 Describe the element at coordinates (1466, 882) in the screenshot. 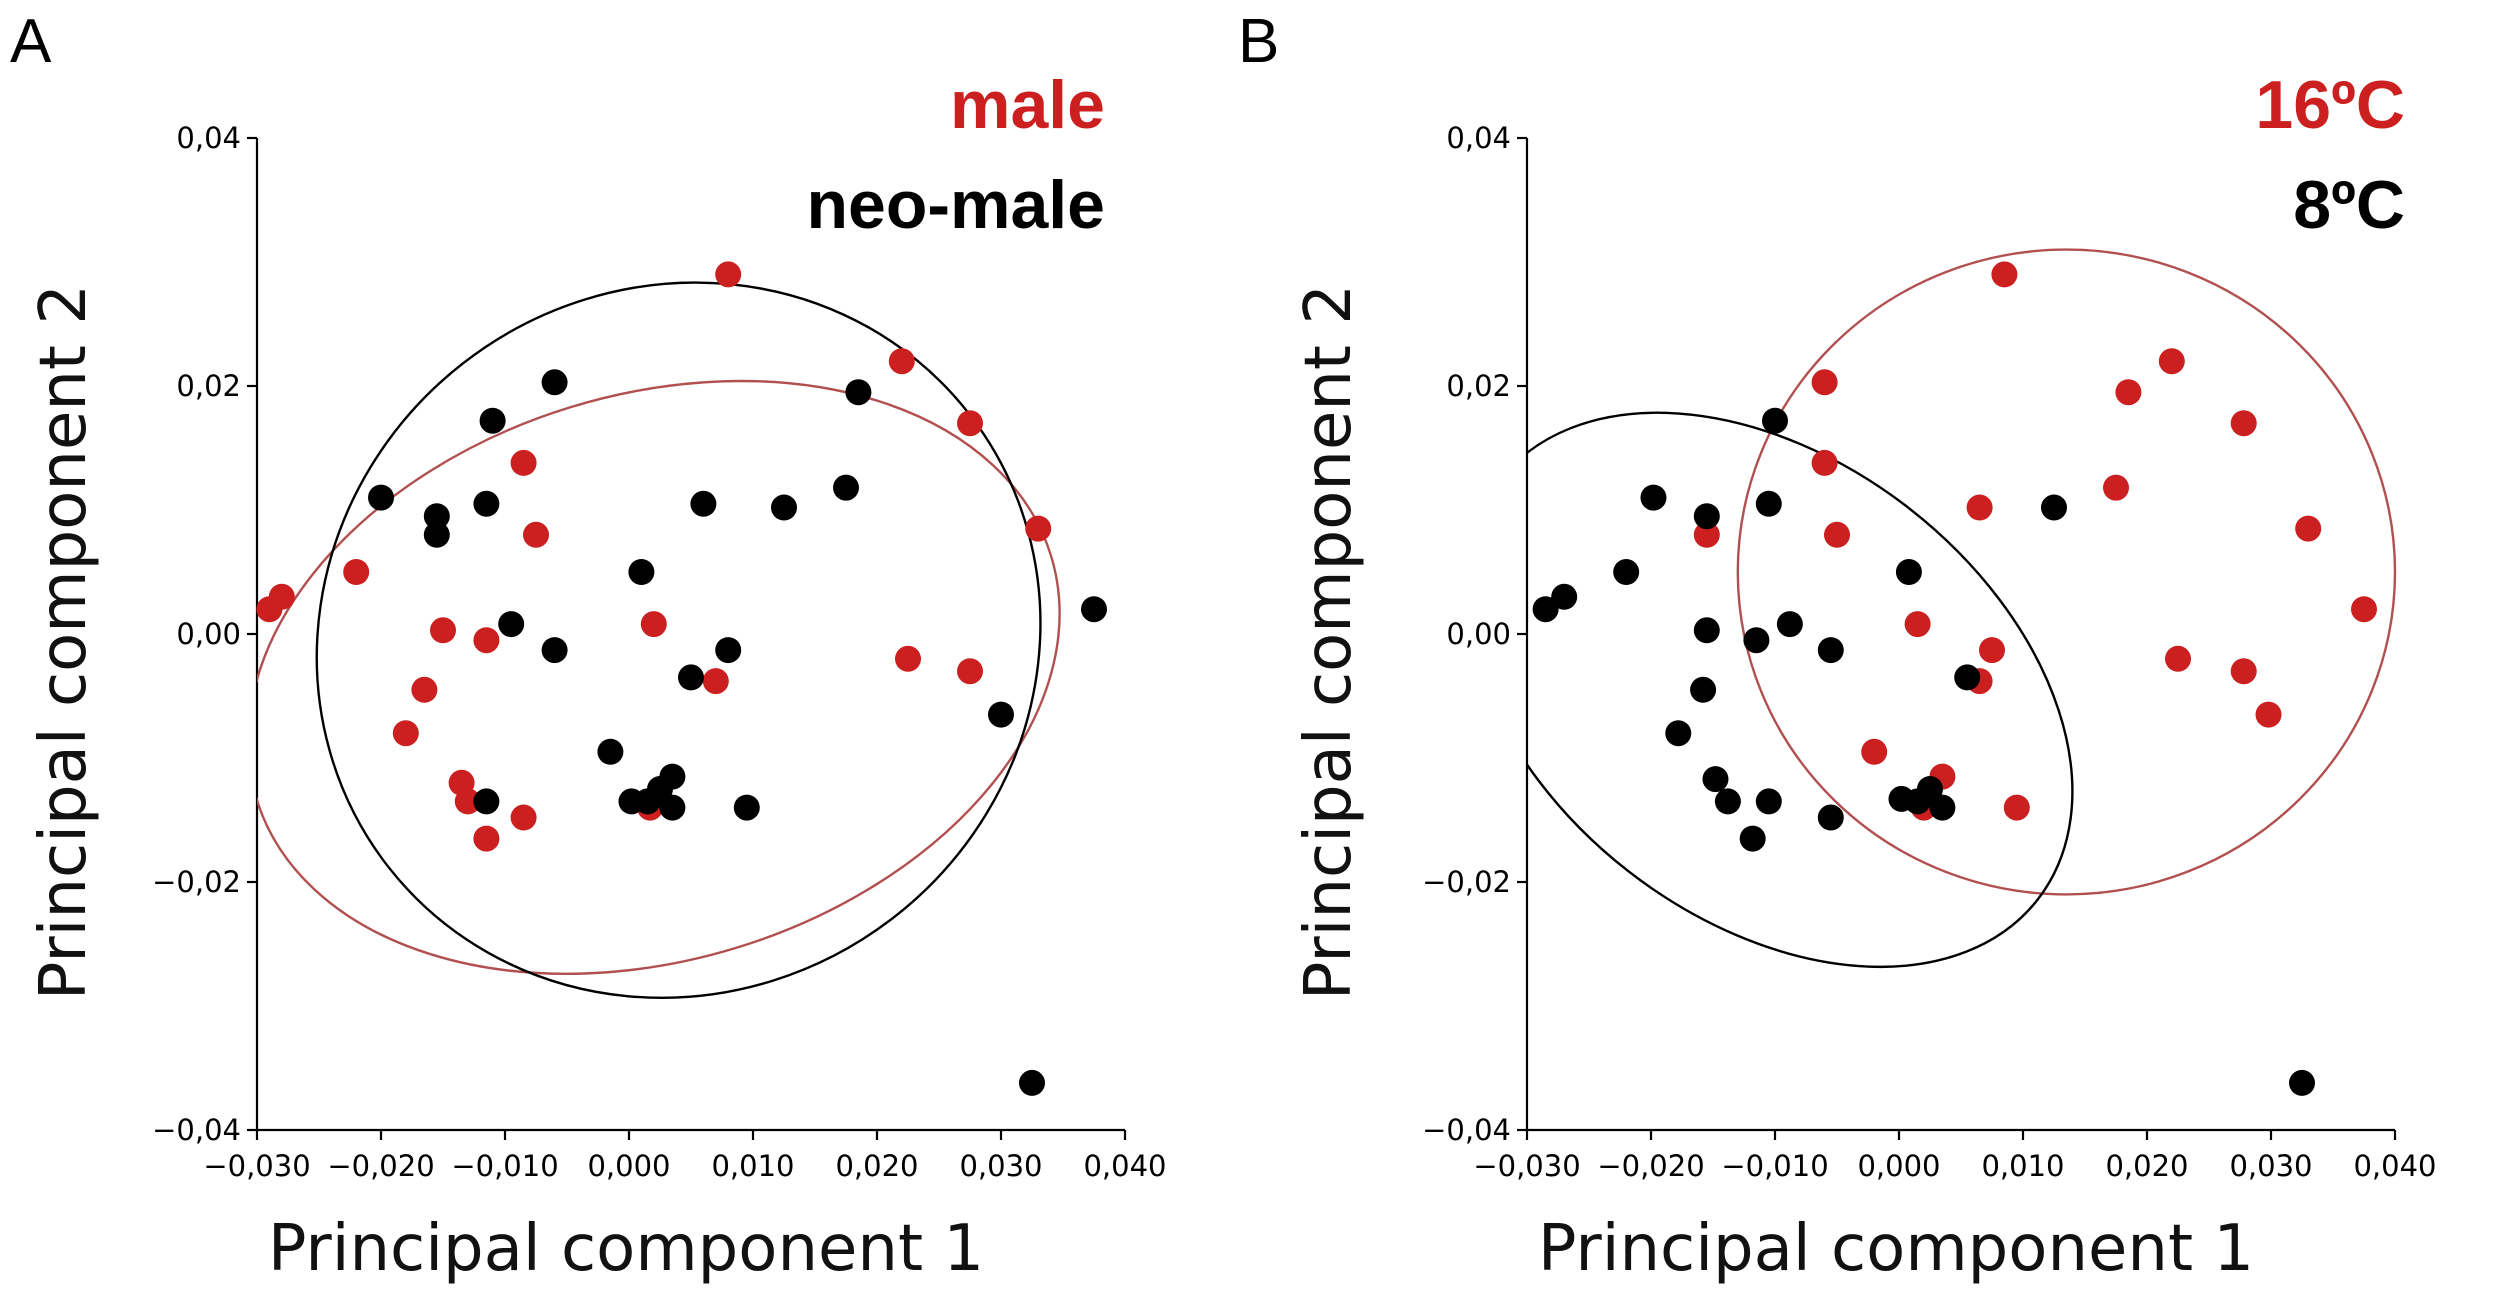

I see `y-tick-label: −0,02` at that location.